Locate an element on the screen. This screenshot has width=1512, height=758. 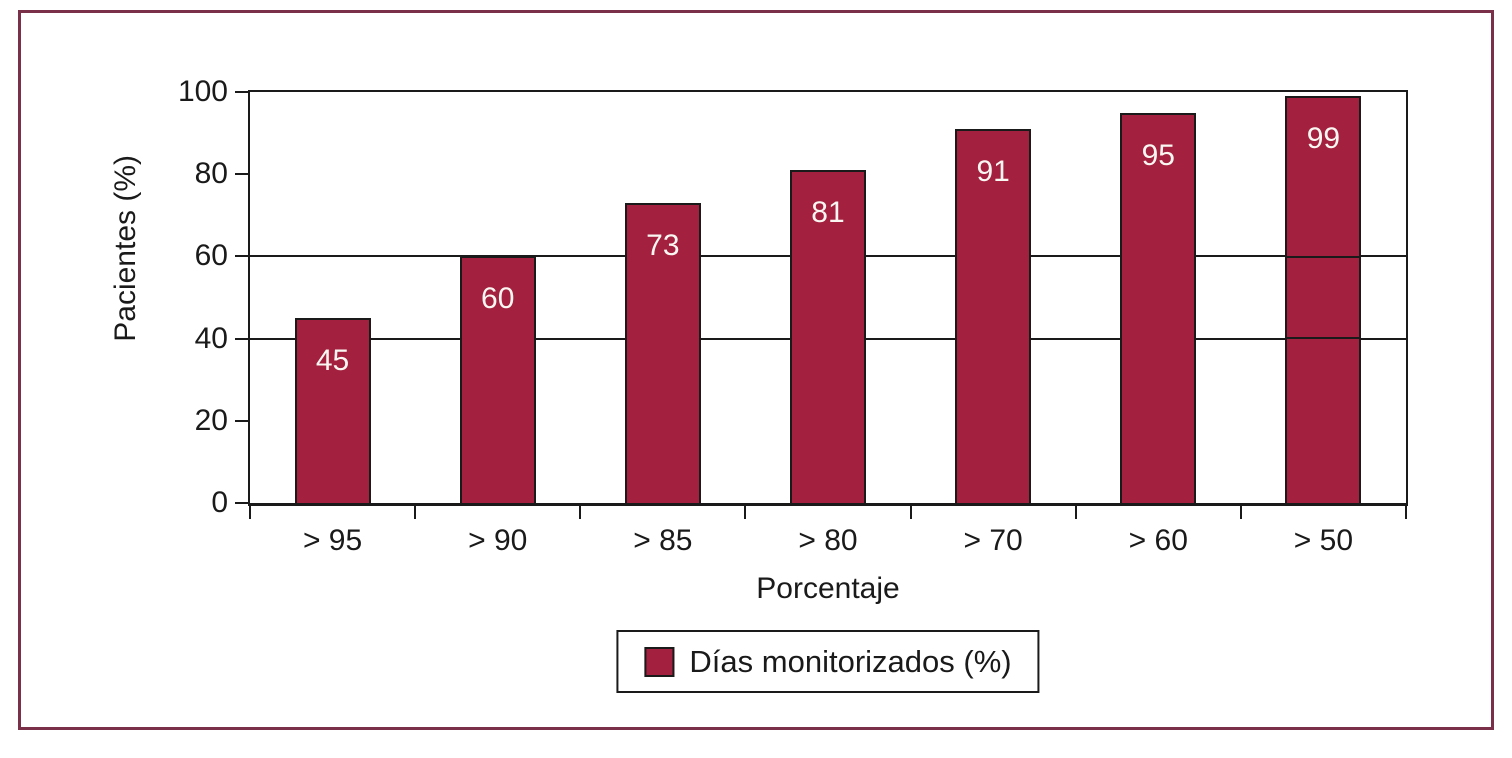
legend-swatch-icon is located at coordinates (659, 661).